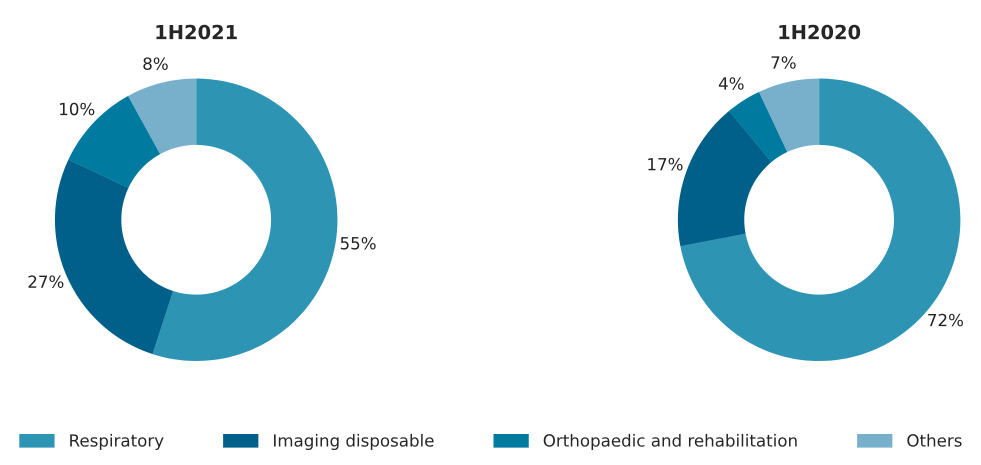 This screenshot has height=465, width=981. What do you see at coordinates (77, 109) in the screenshot?
I see `data-label: 10%` at bounding box center [77, 109].